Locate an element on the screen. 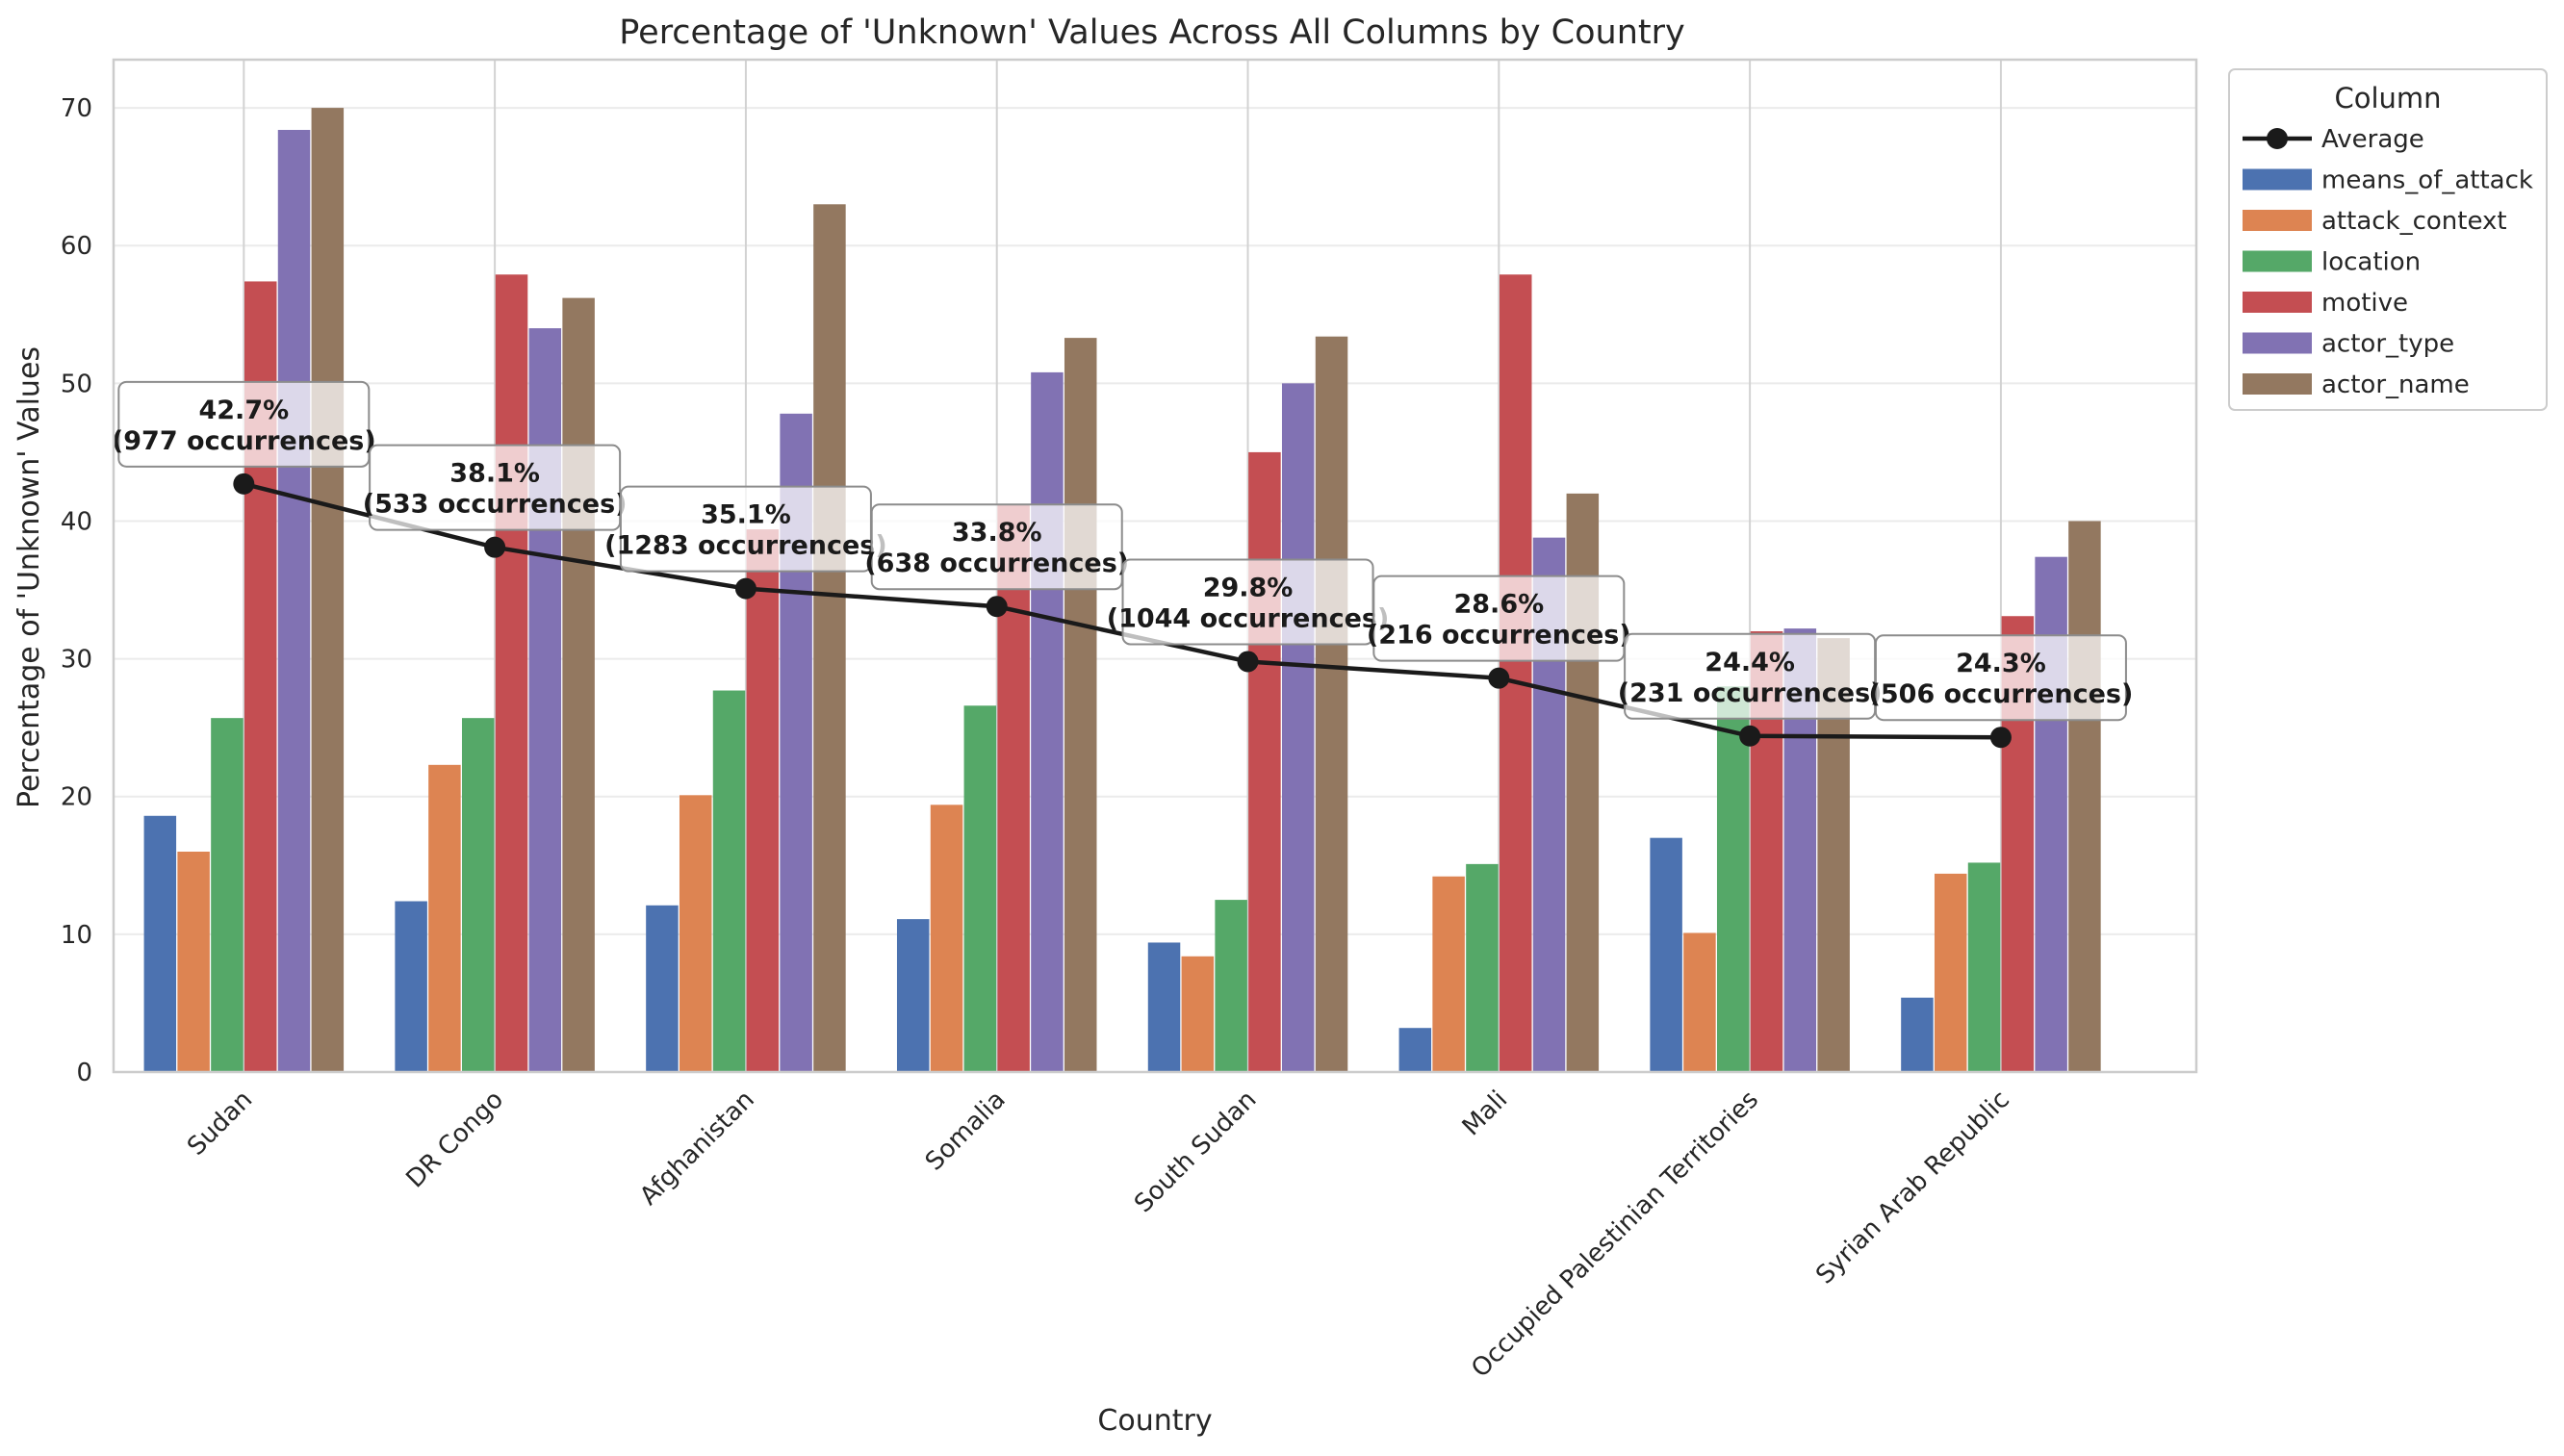  average-value-label: 42.7% is located at coordinates (244, 411).